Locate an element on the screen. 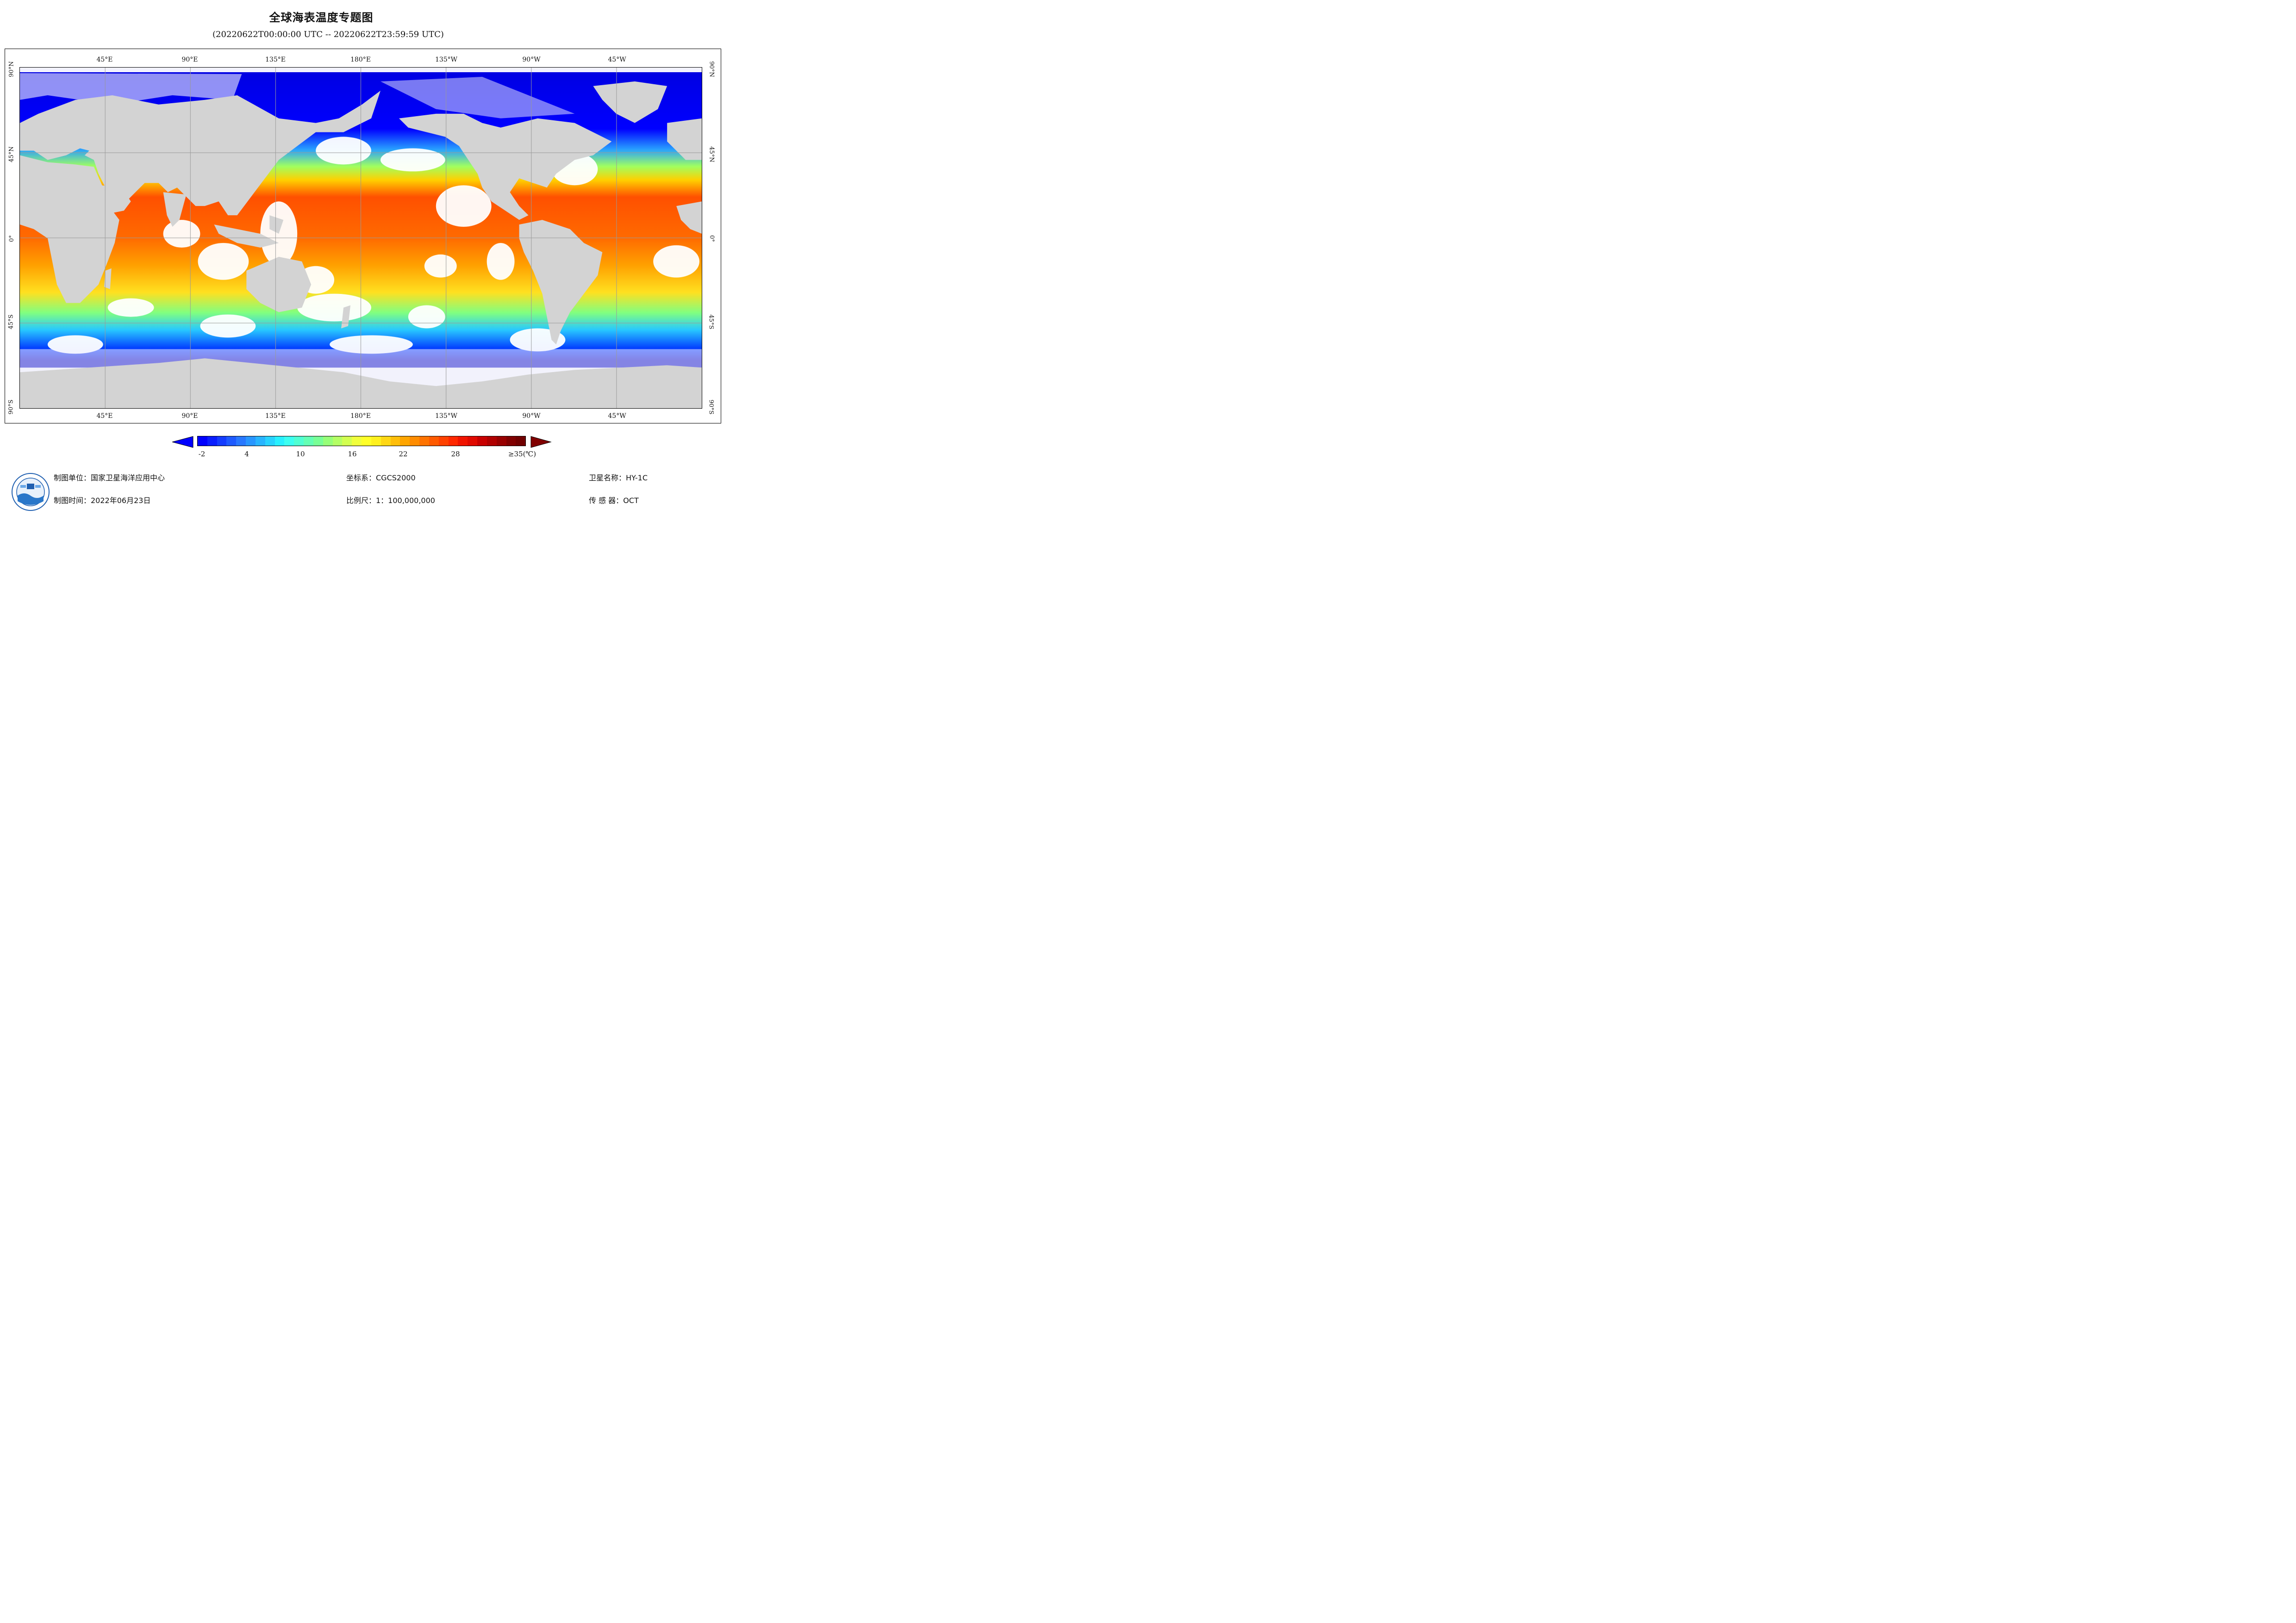  colorbar-tick-6: 28 is located at coordinates (455, 454).